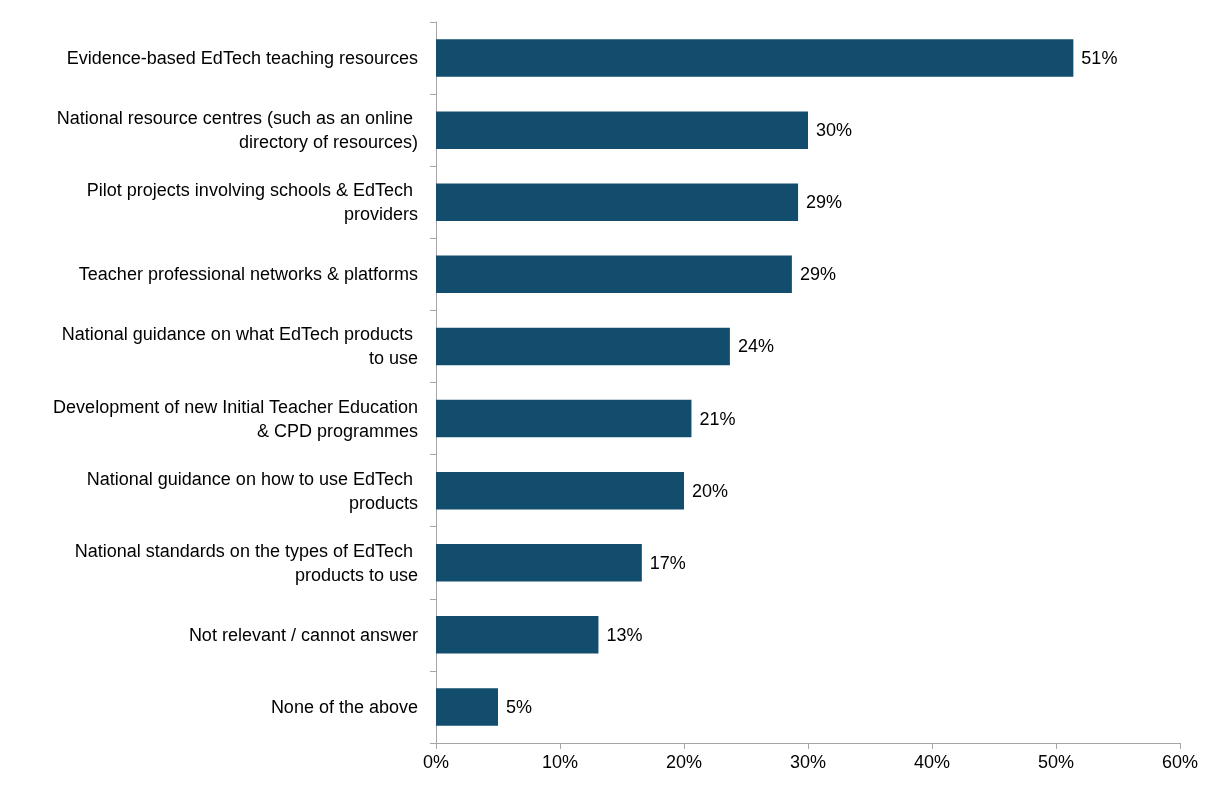 The height and width of the screenshot is (793, 1218). What do you see at coordinates (237, 130) in the screenshot?
I see `y-tick-label: National resource centres (such as an online directory of resources)` at bounding box center [237, 130].